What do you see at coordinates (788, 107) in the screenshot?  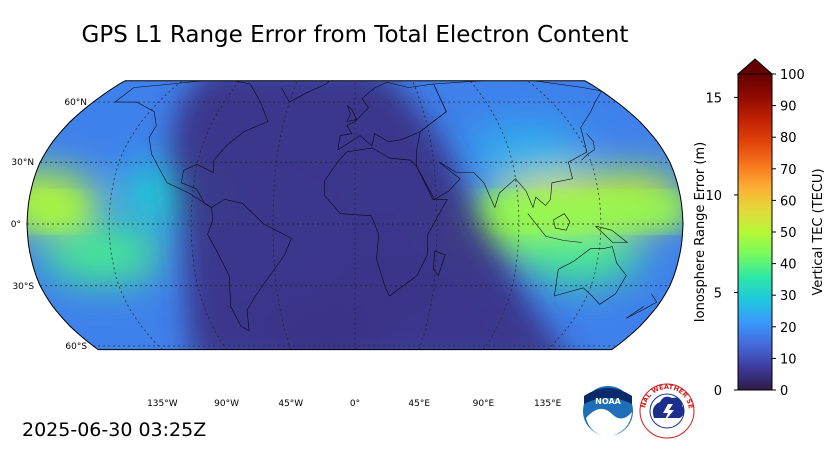 I see `colorbar-right-tick-label: 90` at bounding box center [788, 107].